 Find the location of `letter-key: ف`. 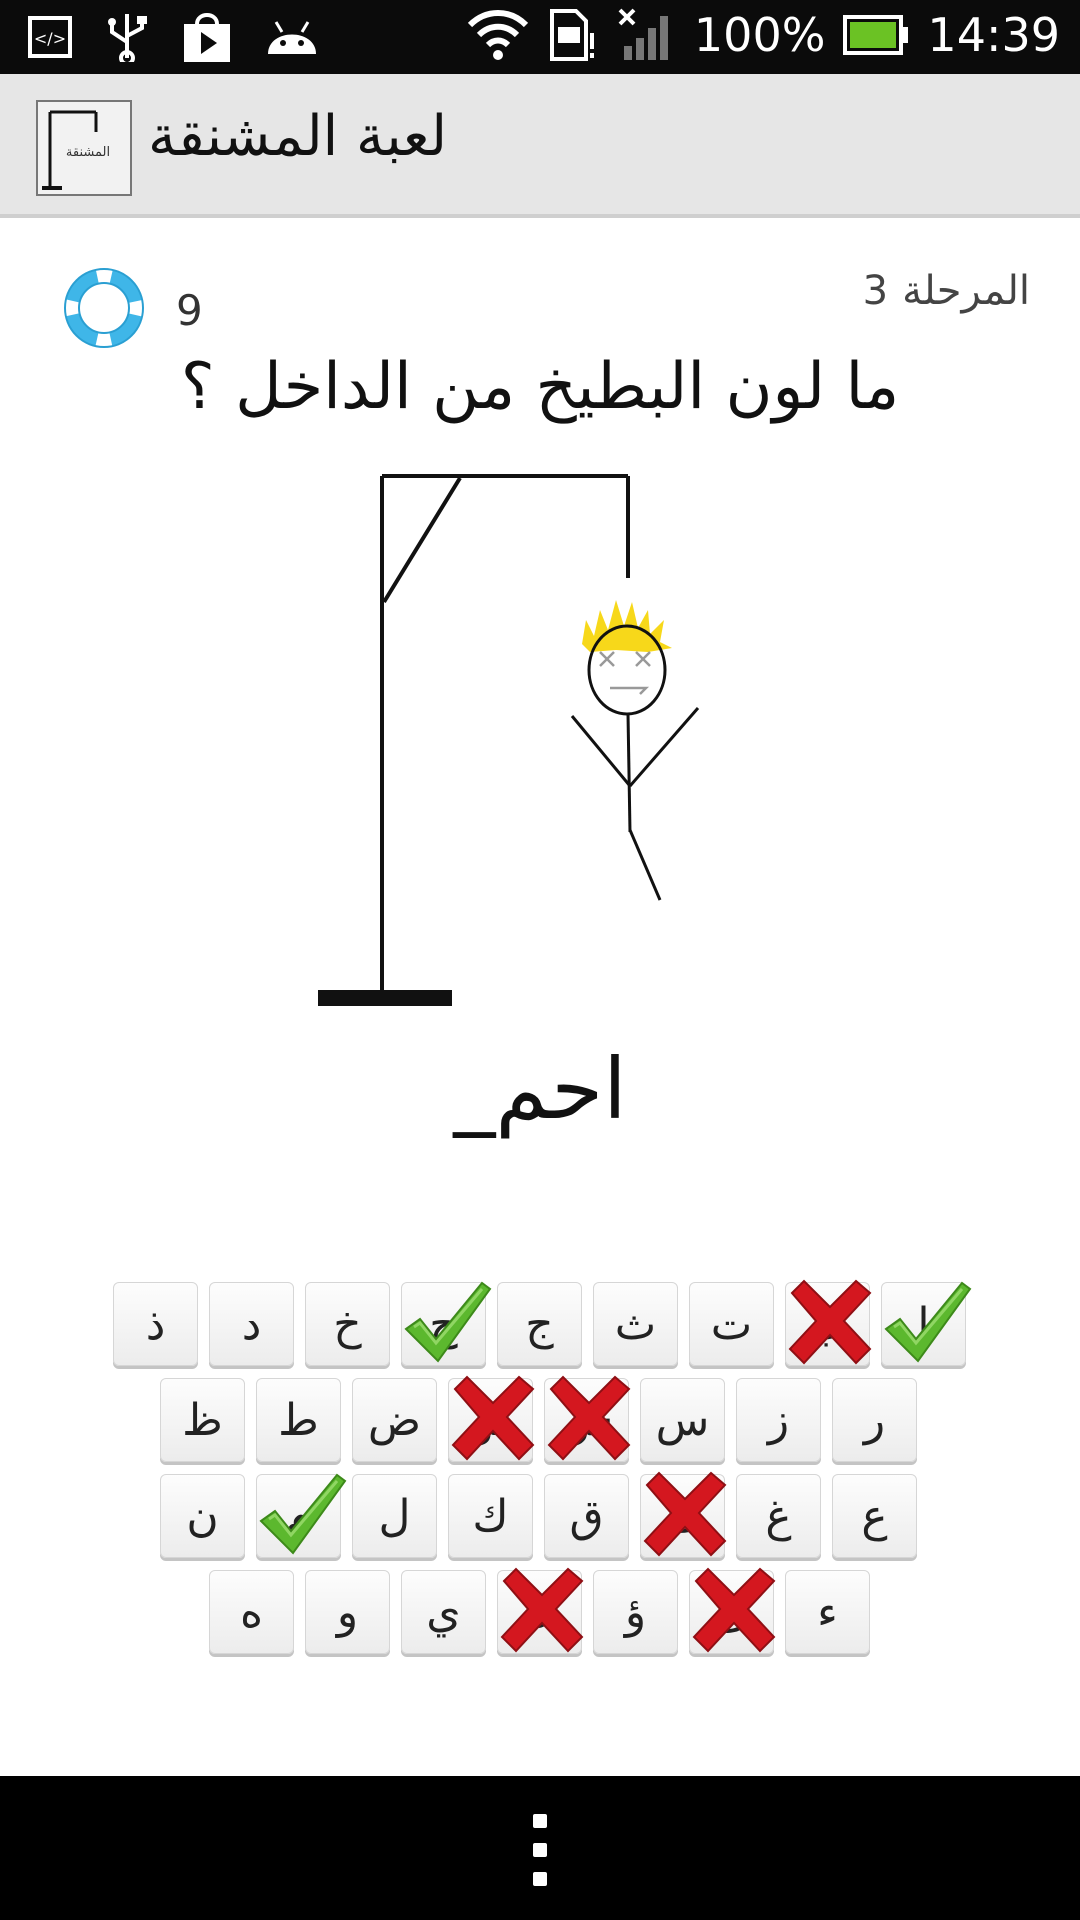

letter-key: ف is located at coordinates (683, 1514).